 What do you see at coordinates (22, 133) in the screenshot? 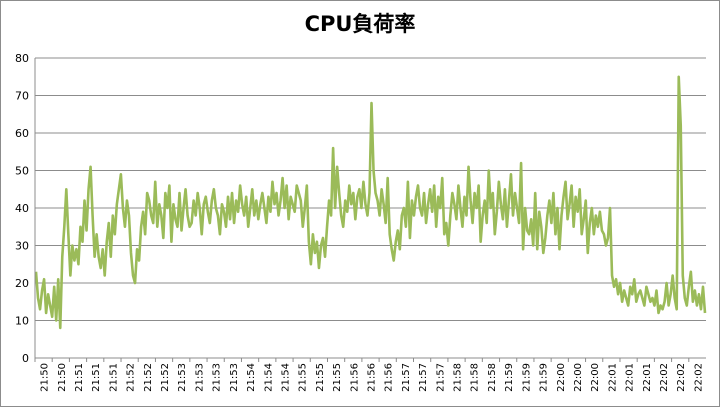
I see `y-tick-label: 60` at bounding box center [22, 133].